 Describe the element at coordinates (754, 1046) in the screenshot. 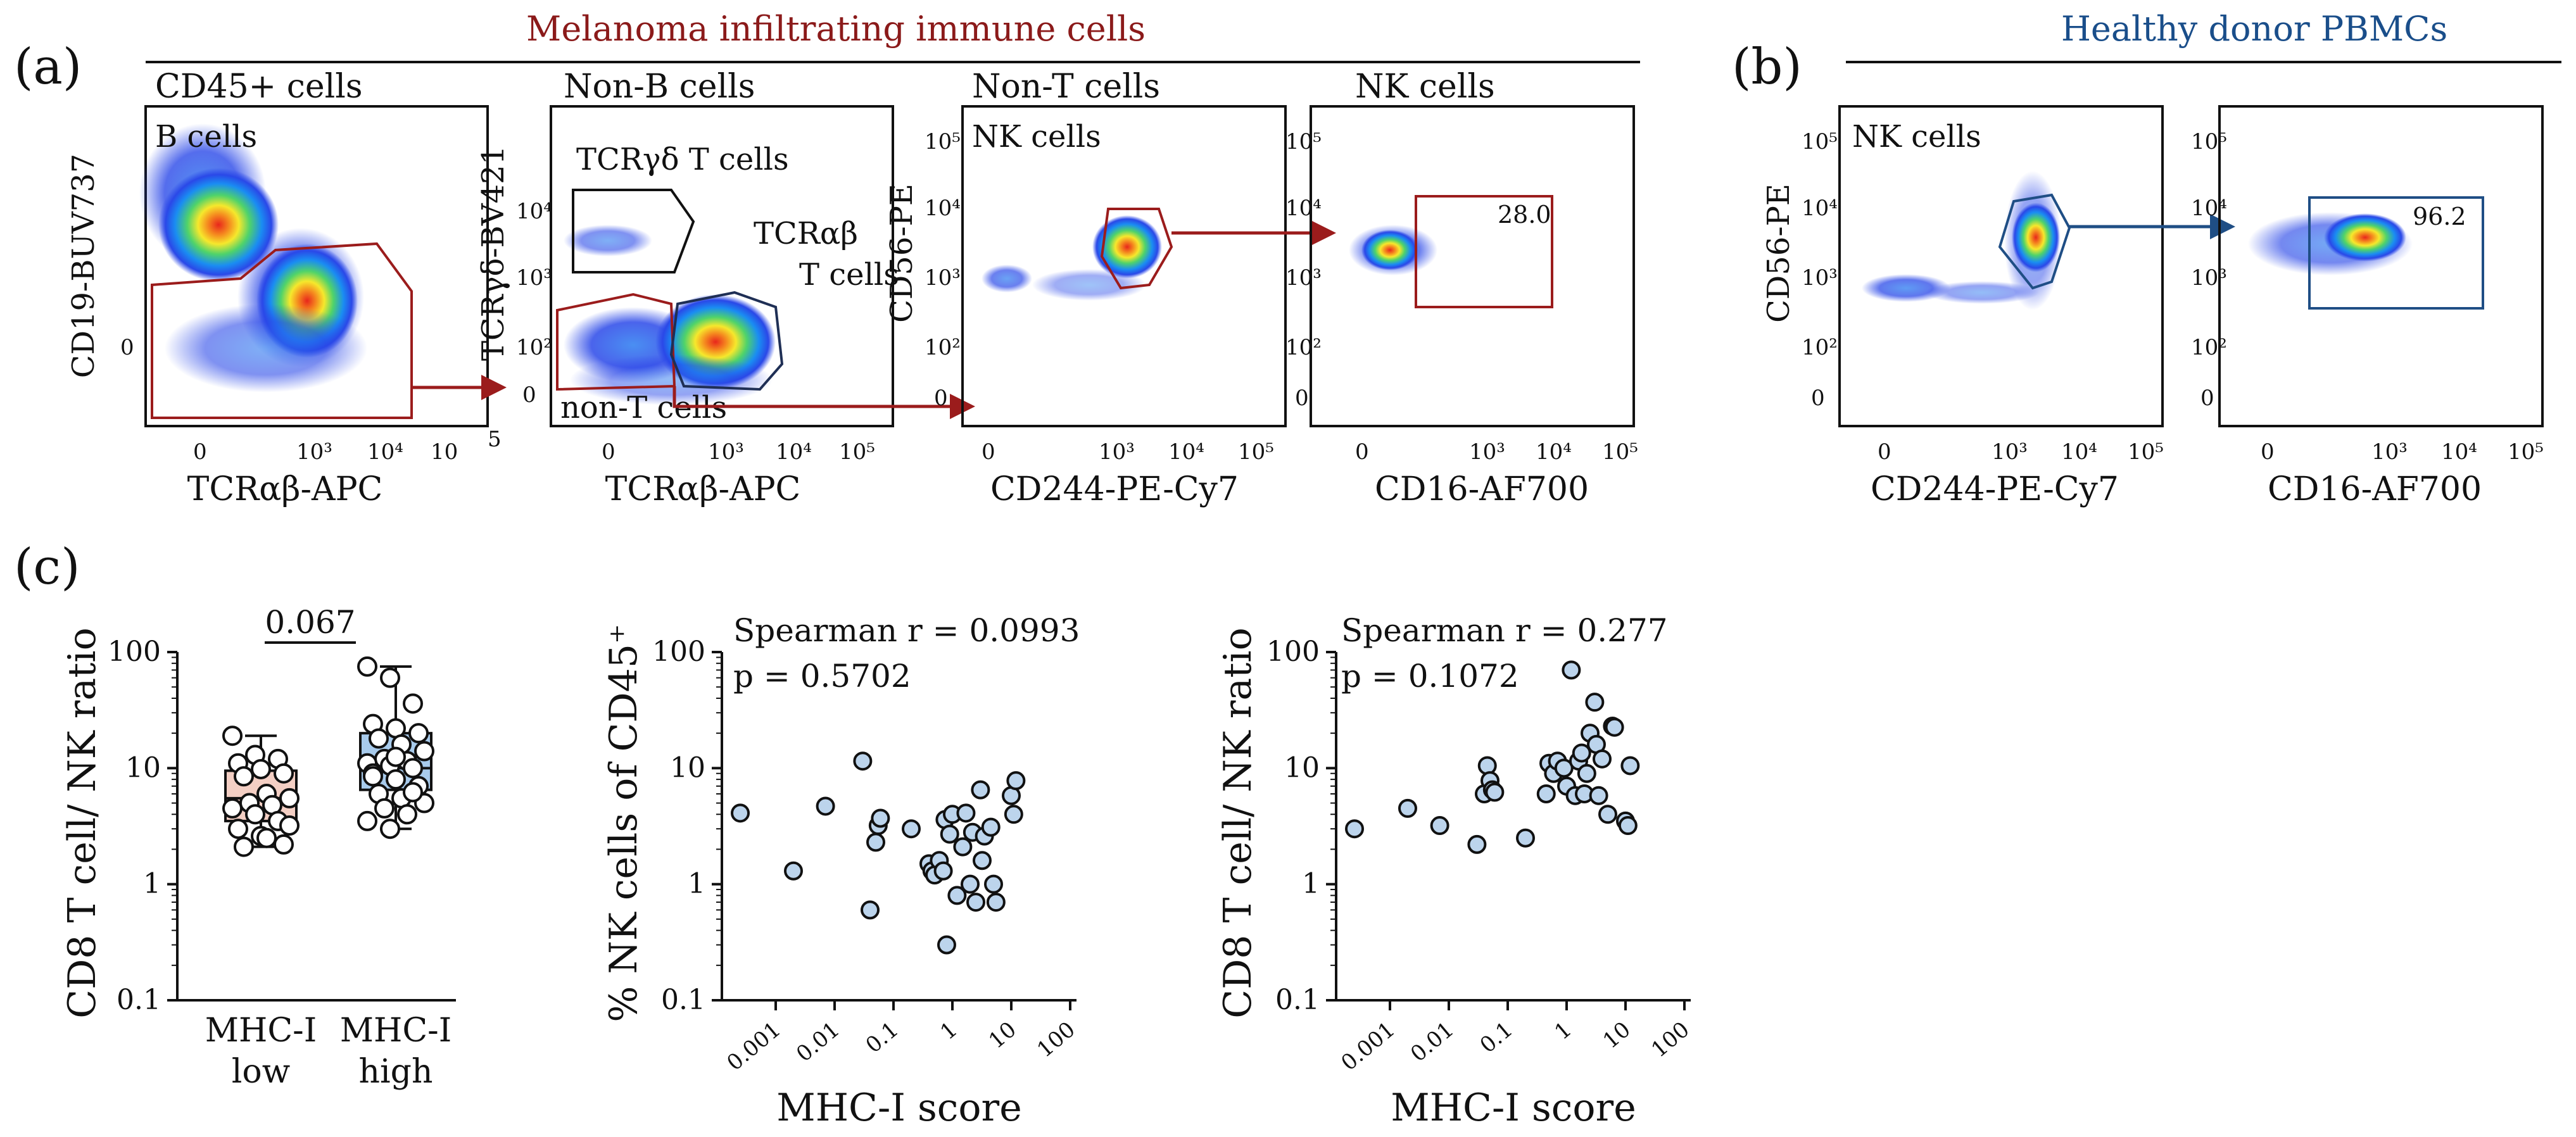

I see `x-tick-label: 0.001` at that location.